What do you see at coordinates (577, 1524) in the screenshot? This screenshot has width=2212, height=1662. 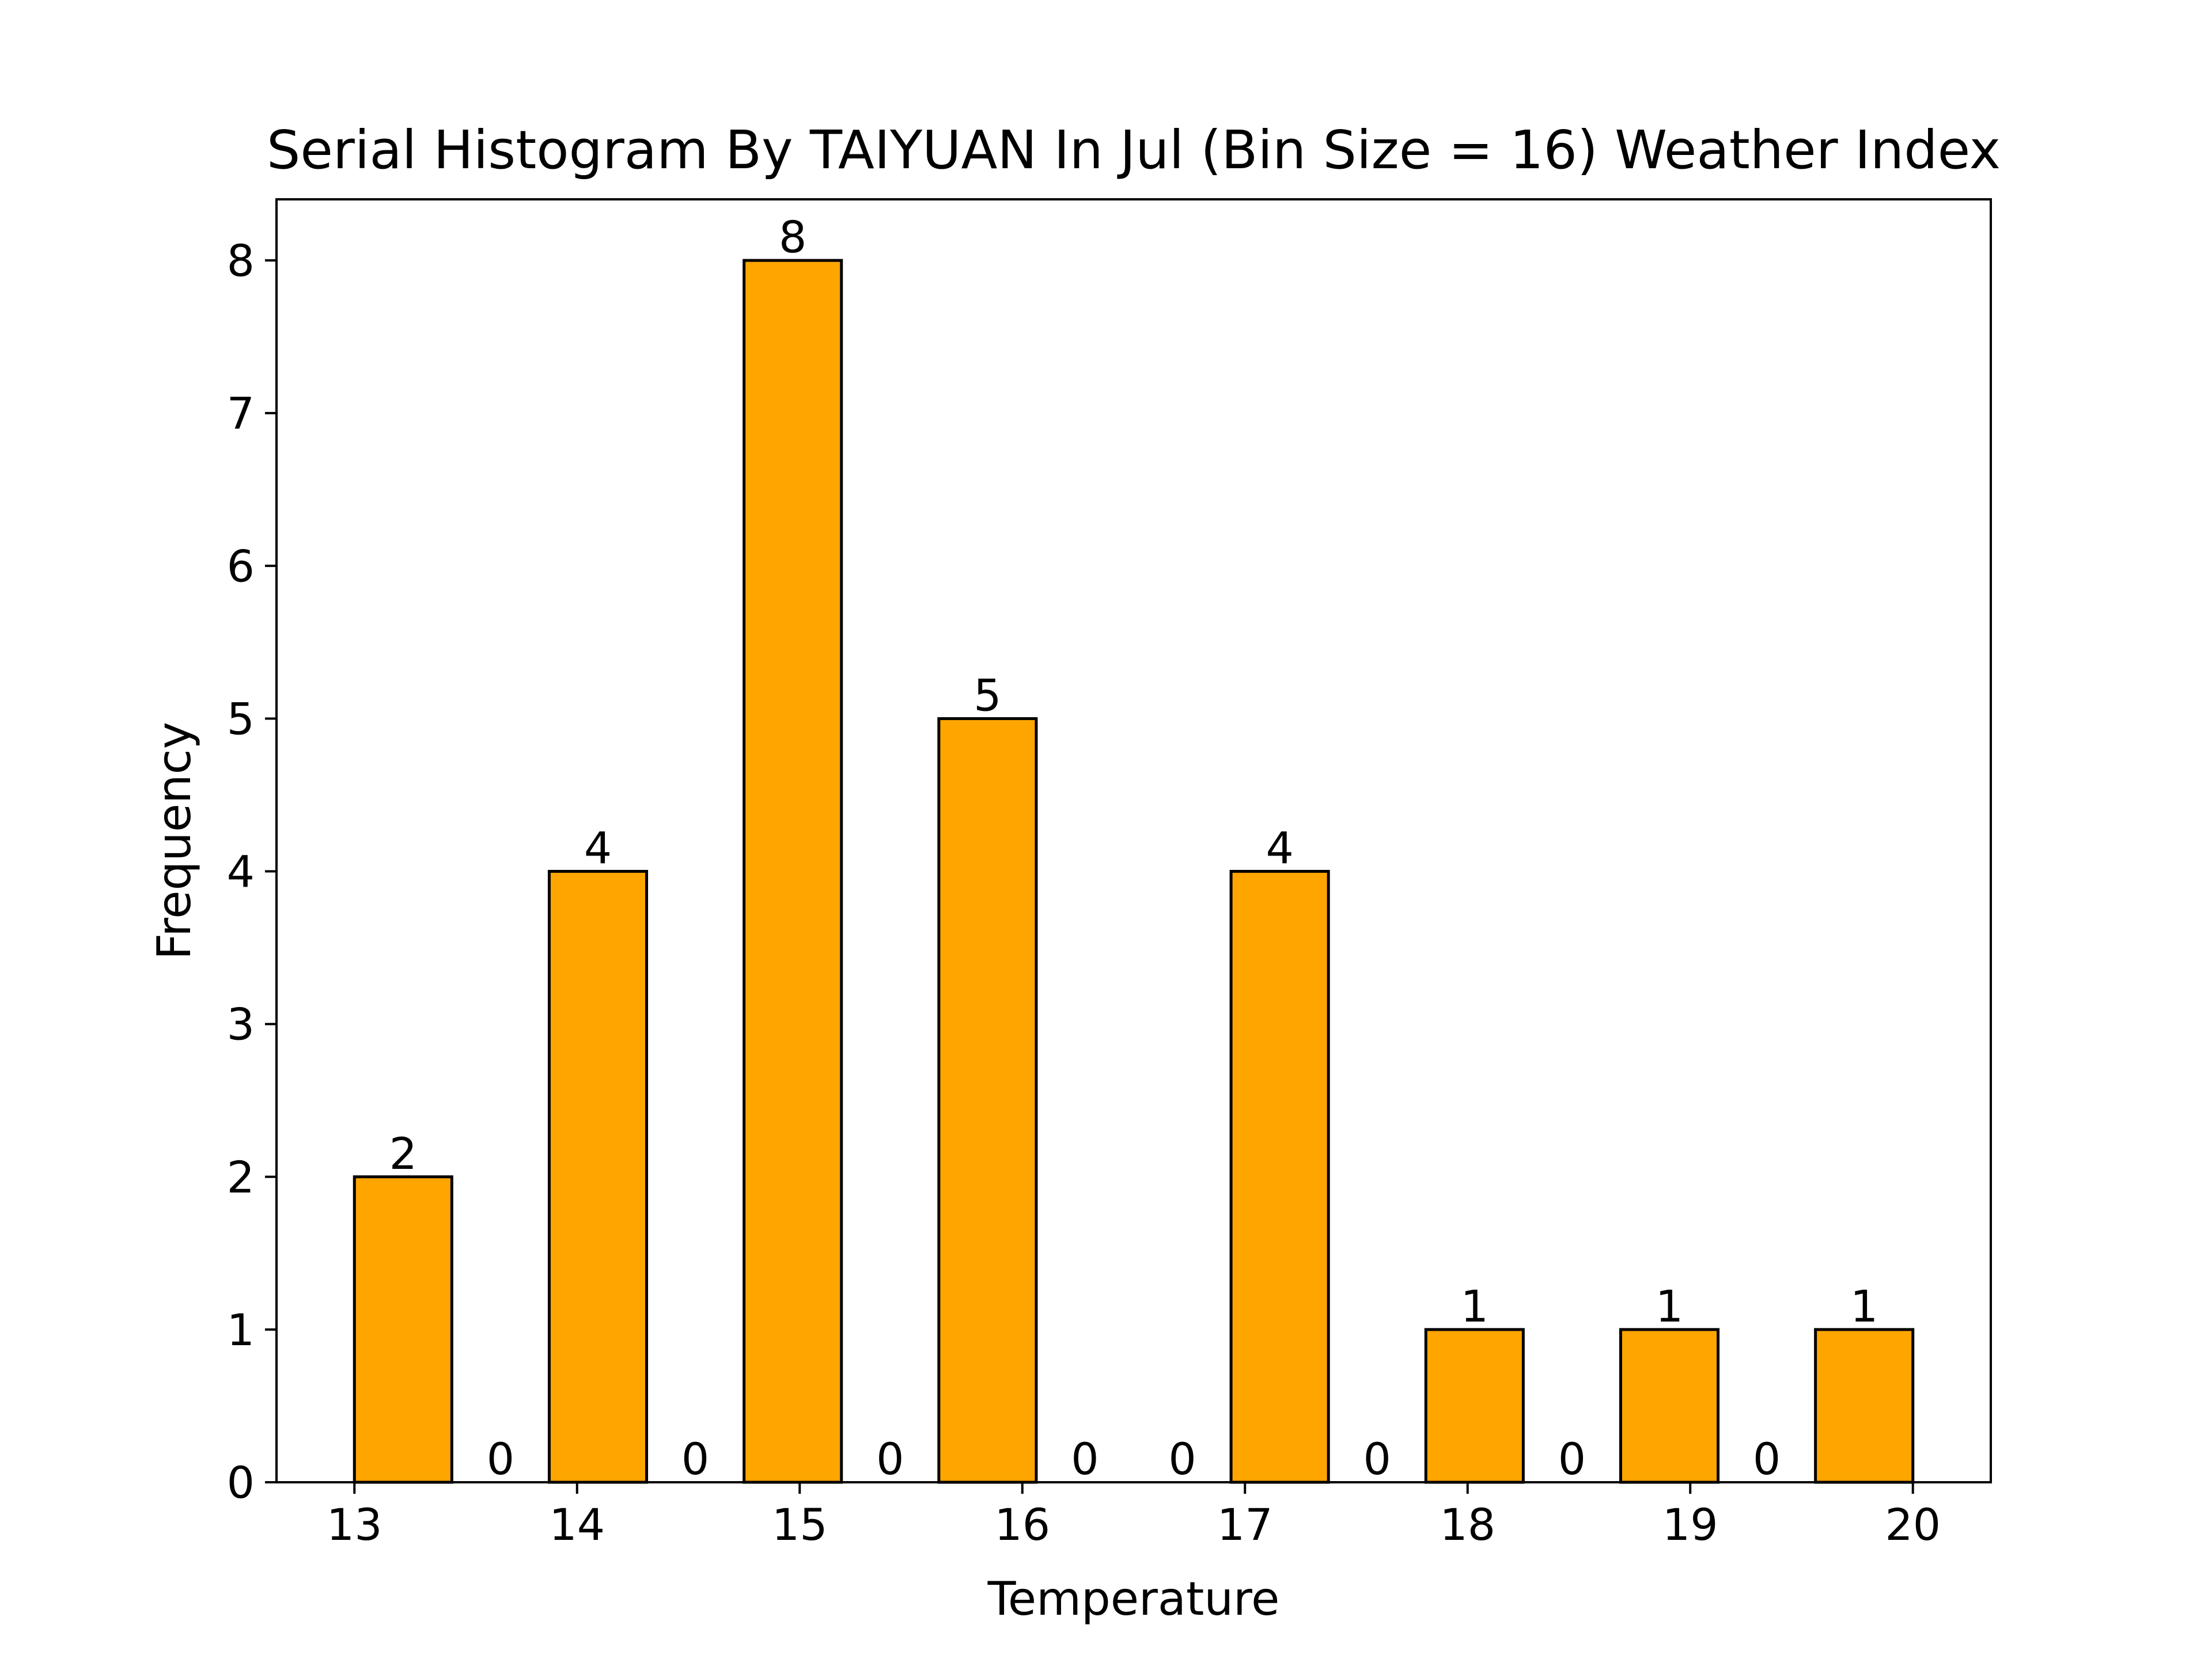 I see `x-tick-label: 14` at bounding box center [577, 1524].